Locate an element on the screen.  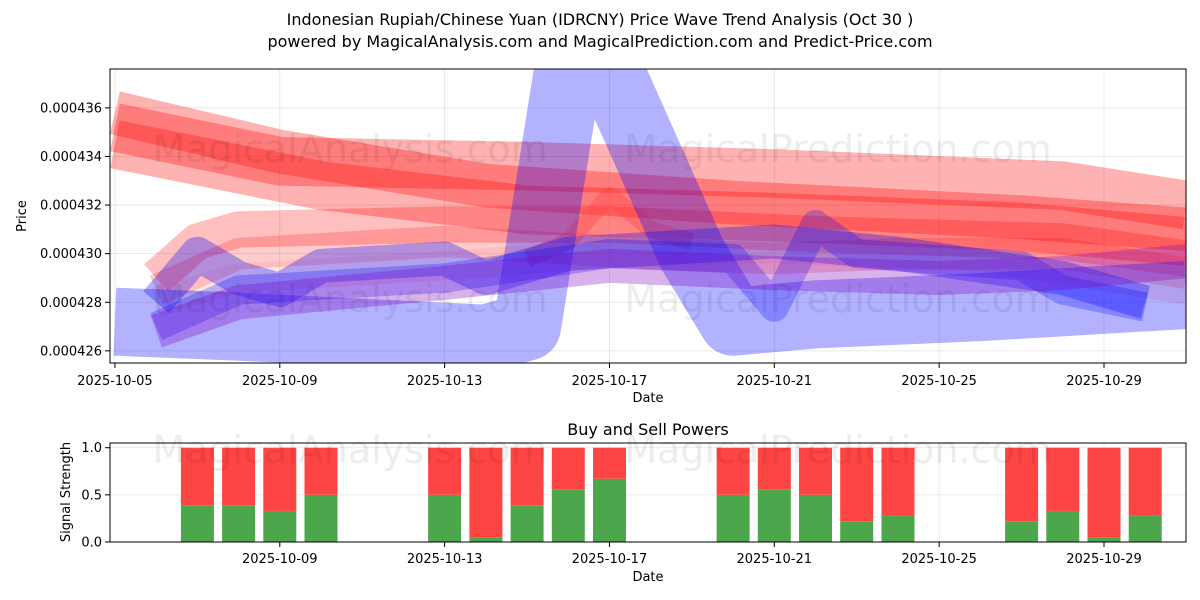
y-tick-label: 1.0 is located at coordinates (91, 448).